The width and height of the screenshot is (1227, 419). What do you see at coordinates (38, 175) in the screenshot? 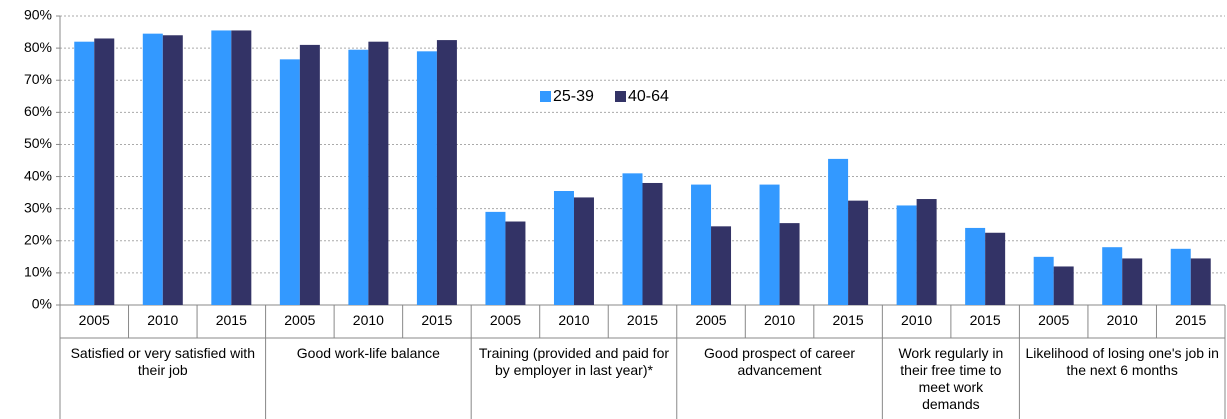
I see `y-tick-label: 40%` at bounding box center [38, 175].